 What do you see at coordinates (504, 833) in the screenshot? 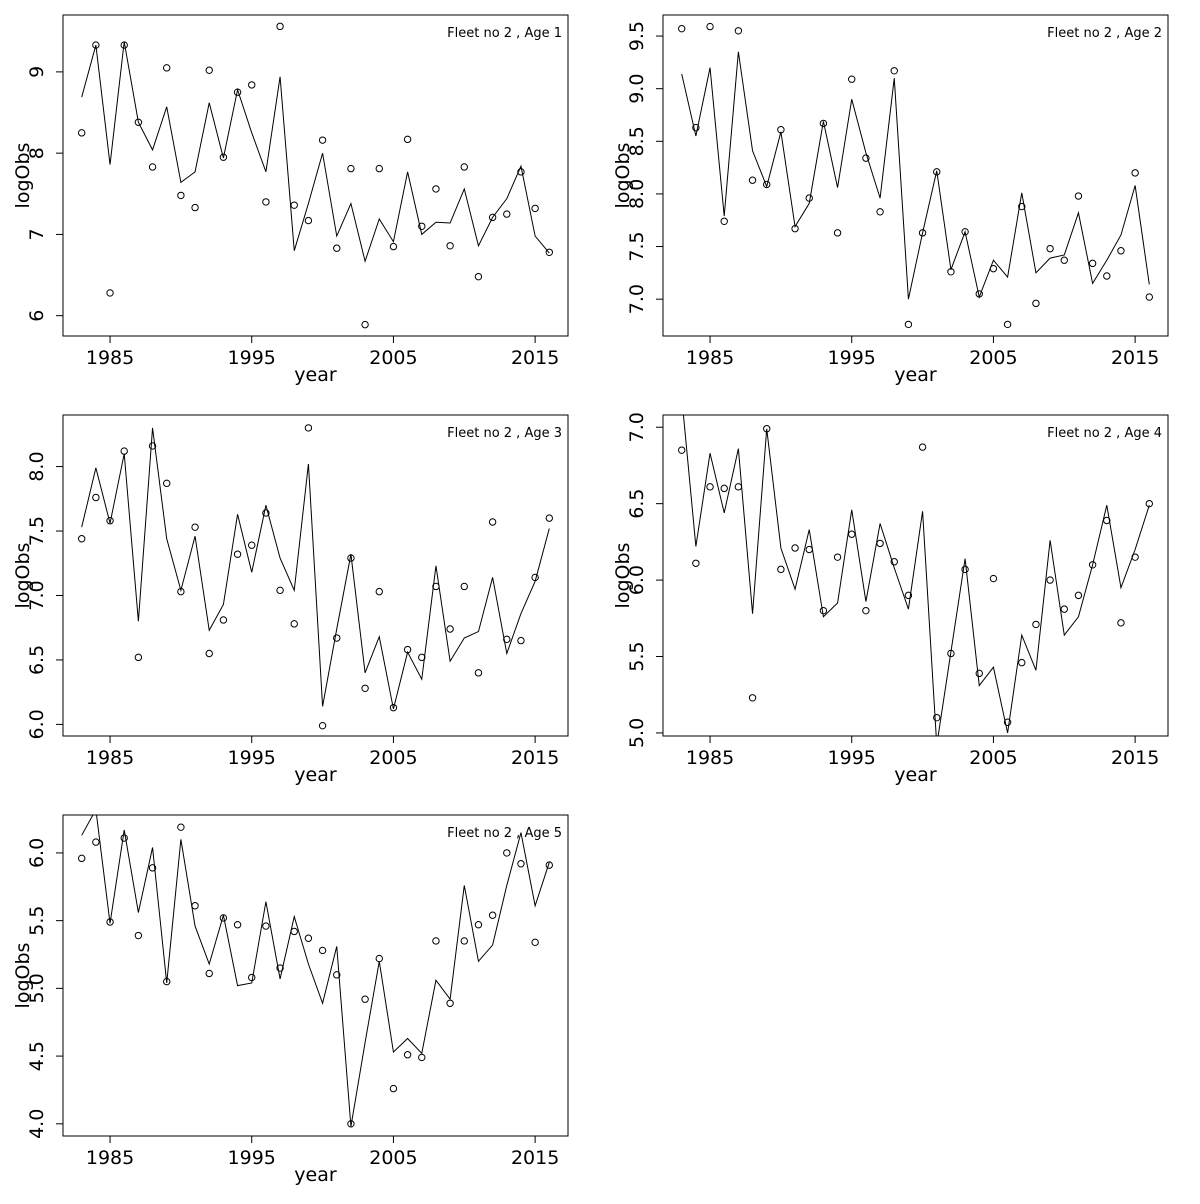
I see `panel-title: Fleet no 2 , Age 5` at bounding box center [504, 833].